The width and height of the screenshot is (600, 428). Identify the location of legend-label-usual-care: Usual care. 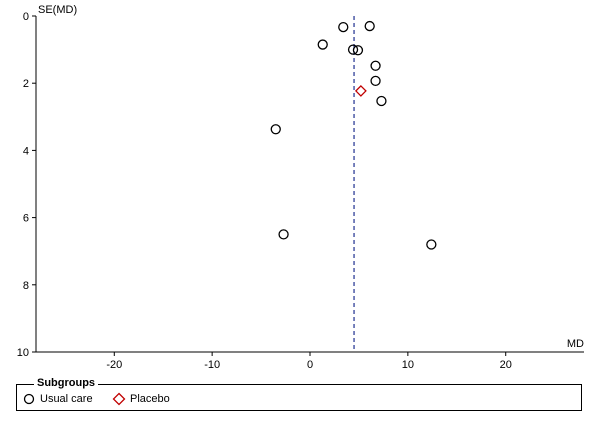
(66, 399).